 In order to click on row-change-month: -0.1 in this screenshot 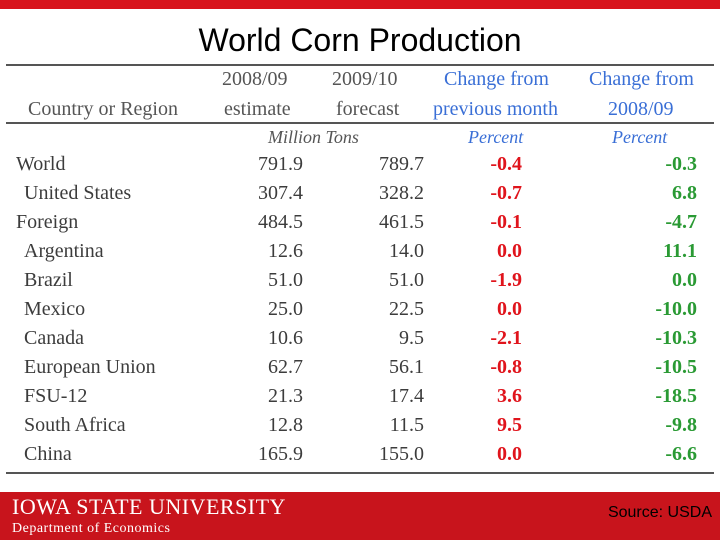, I will do `click(506, 222)`.